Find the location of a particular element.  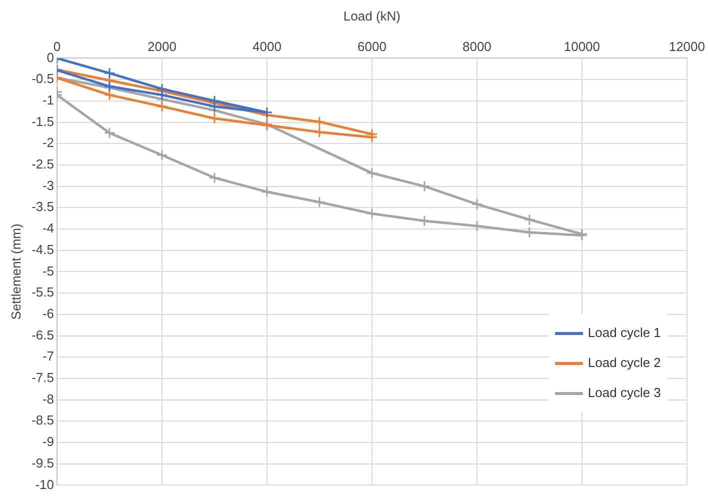

y-tick-label: -2.5 is located at coordinates (43, 164).